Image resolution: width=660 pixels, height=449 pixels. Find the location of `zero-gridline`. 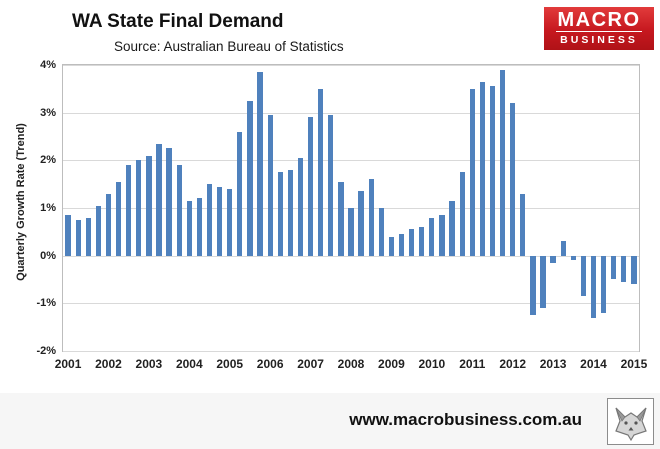

zero-gridline is located at coordinates (351, 256).